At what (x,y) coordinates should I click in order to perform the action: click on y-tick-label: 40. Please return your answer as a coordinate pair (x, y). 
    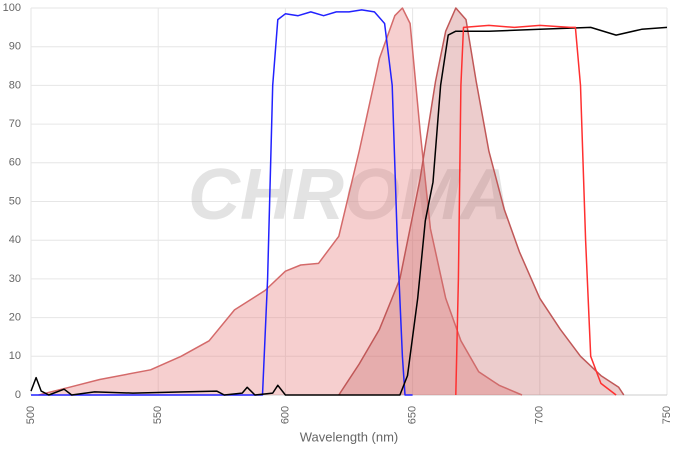
    Looking at the image, I should click on (15, 240).